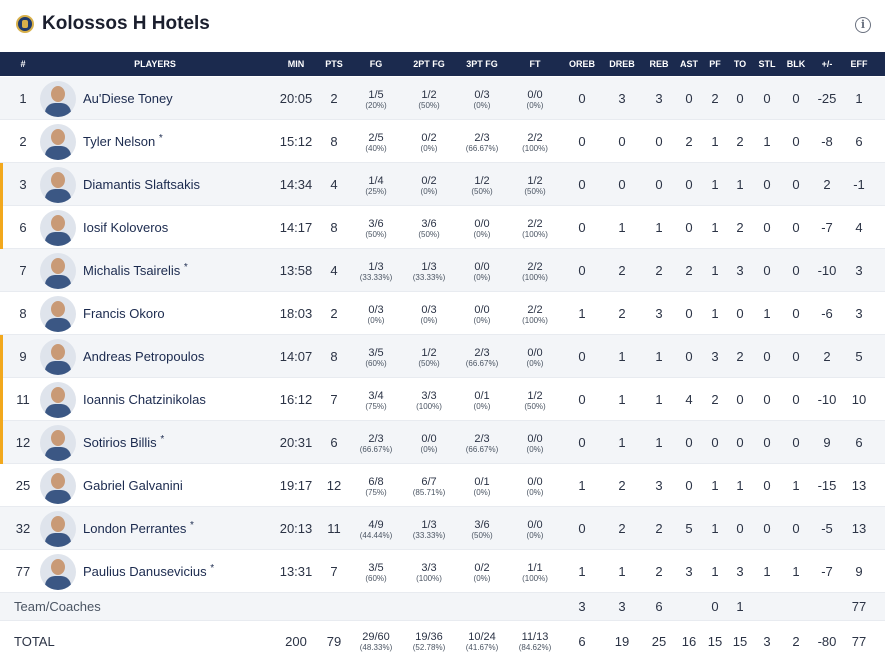 The width and height of the screenshot is (885, 662). I want to click on player-name: Paulius Danusevicius *, so click(149, 571).